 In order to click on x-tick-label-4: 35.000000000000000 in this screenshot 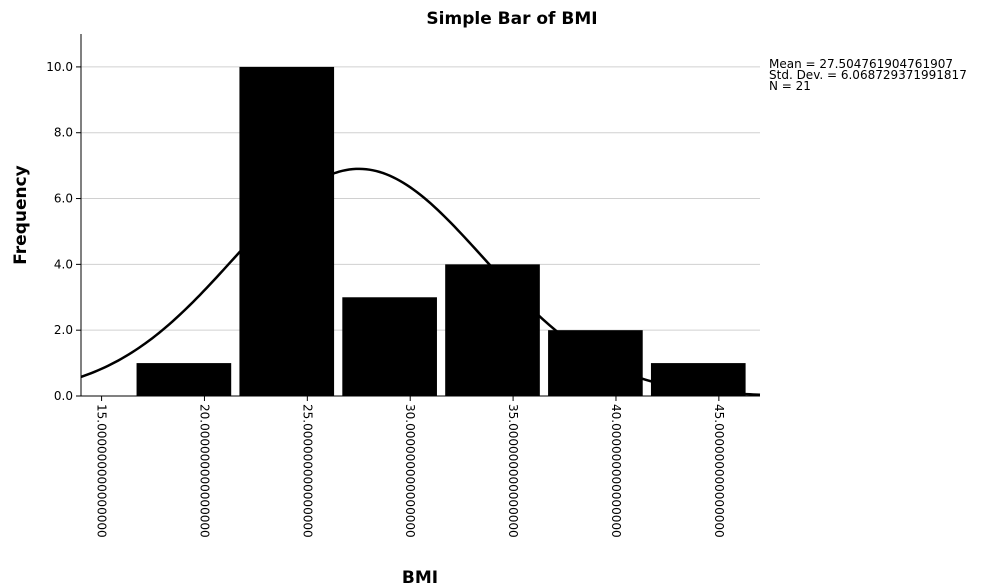, I will do `click(513, 471)`.